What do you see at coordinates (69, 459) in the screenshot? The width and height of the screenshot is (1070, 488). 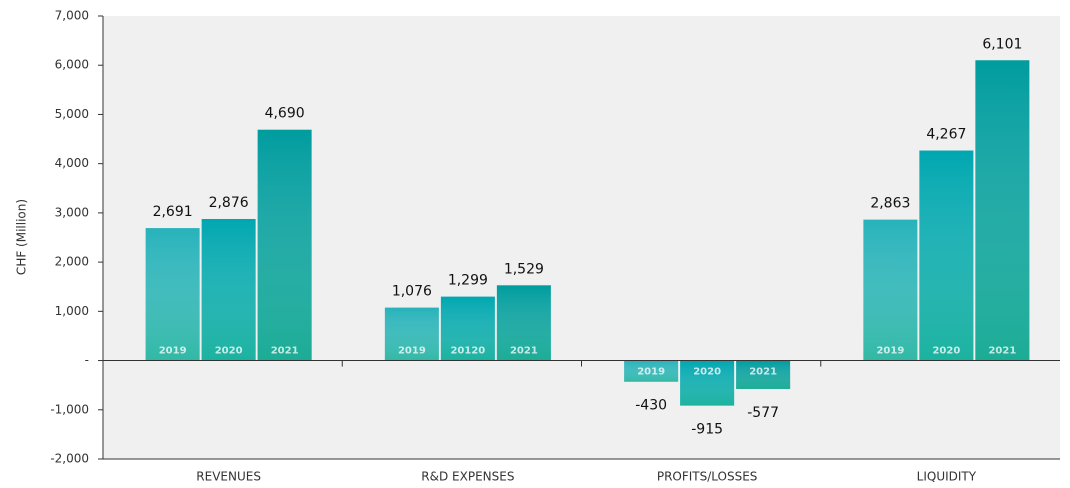 I see `y-tick-label: -2,000` at bounding box center [69, 459].